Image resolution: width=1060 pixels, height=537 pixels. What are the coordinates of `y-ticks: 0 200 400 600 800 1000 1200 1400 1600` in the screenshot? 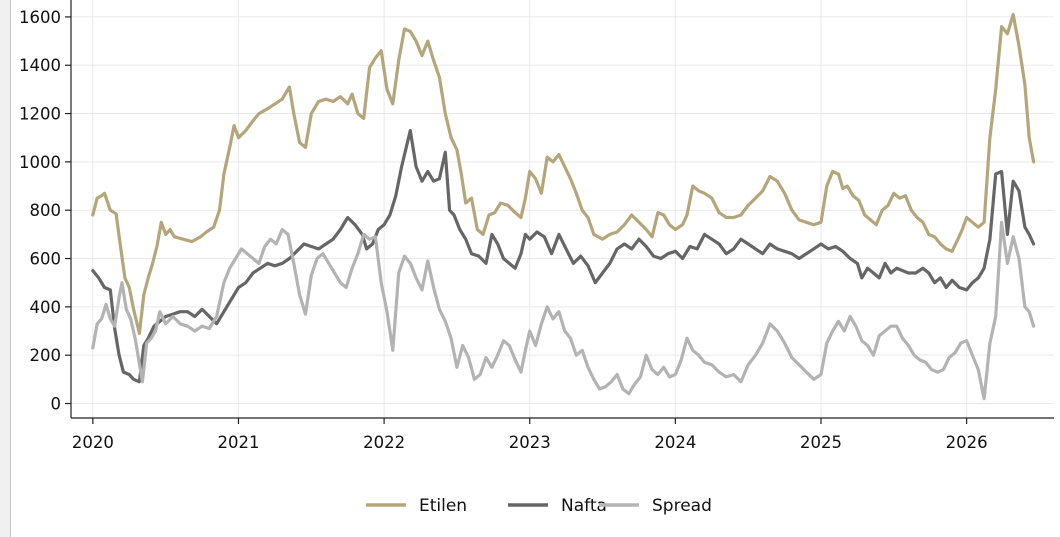 It's located at (45, 211).